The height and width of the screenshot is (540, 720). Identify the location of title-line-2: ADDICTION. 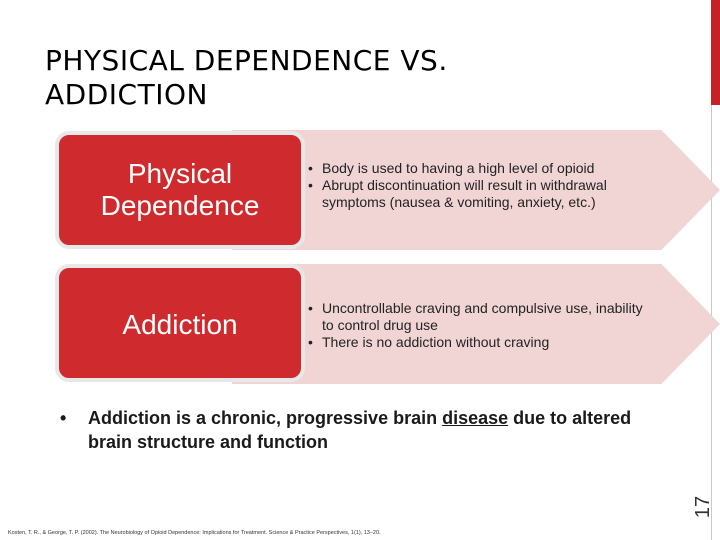
(126, 94).